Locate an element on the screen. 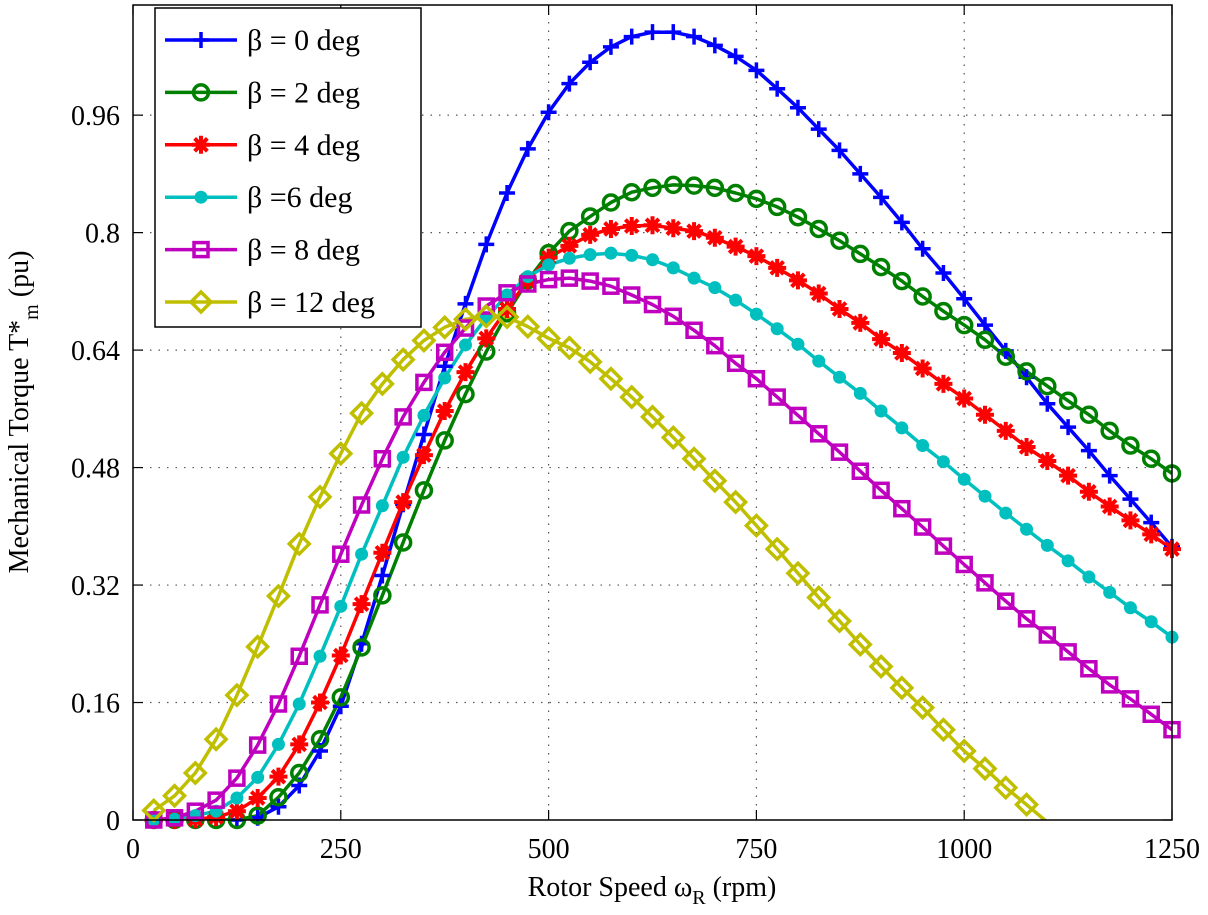  legend-item: β = 0 deg is located at coordinates (262, 40).